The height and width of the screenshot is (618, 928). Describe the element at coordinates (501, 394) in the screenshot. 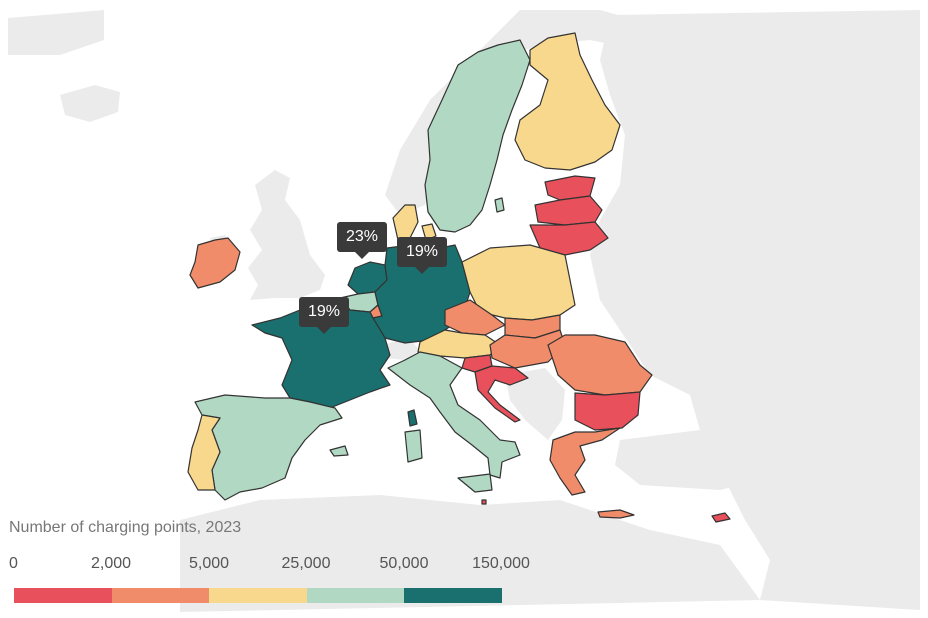

I see `country-croatia` at that location.